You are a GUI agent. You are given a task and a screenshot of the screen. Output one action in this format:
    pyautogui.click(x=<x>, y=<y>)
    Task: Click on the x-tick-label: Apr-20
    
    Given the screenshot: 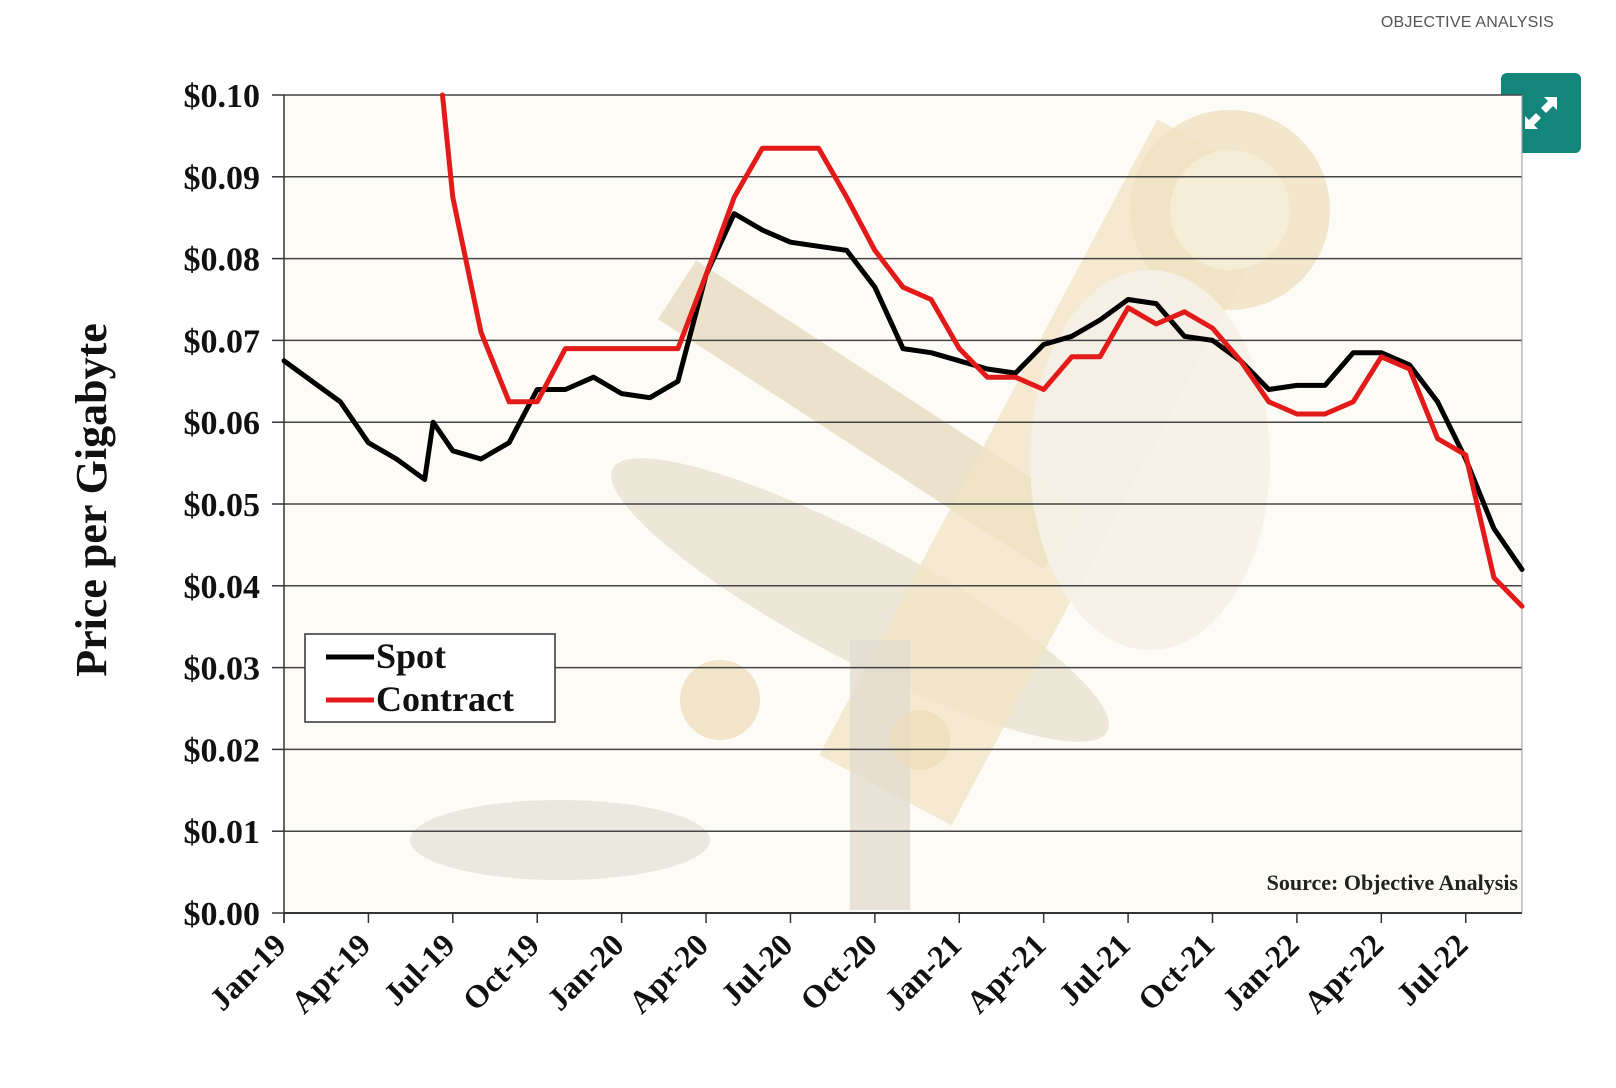 What is the action you would take?
    pyautogui.click(x=668, y=973)
    